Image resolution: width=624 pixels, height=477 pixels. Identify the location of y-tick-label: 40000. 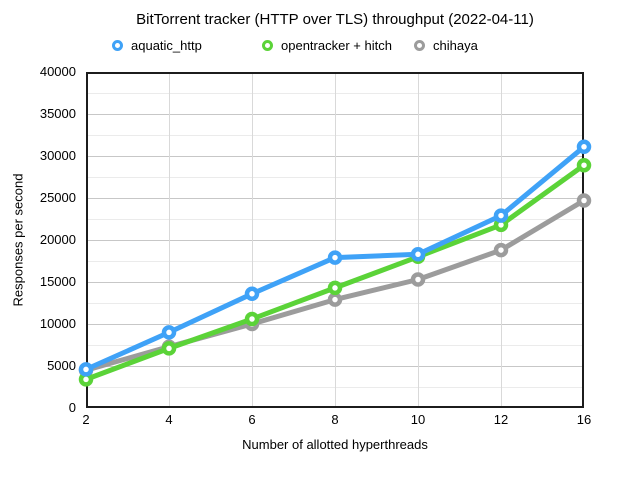
(57, 71).